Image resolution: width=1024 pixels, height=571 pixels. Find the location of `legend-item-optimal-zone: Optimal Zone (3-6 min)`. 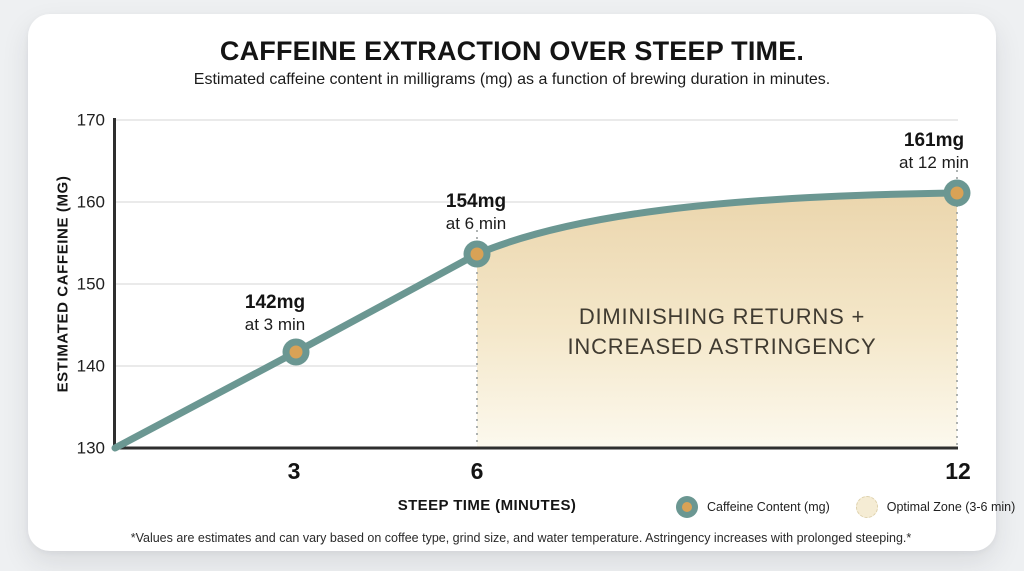

legend-item-optimal-zone: Optimal Zone (3-6 min) is located at coordinates (935, 507).